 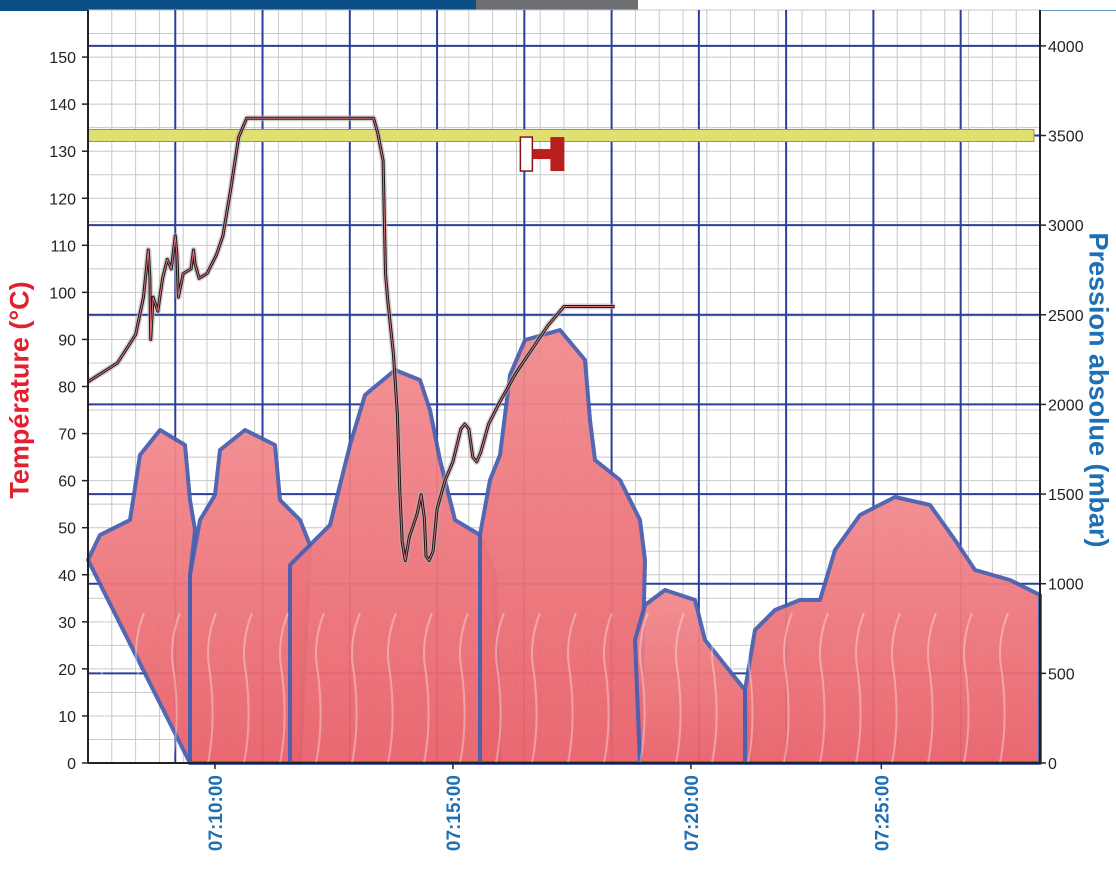 What do you see at coordinates (1066, 47) in the screenshot?
I see `y-right-tick-label: 4000` at bounding box center [1066, 47].